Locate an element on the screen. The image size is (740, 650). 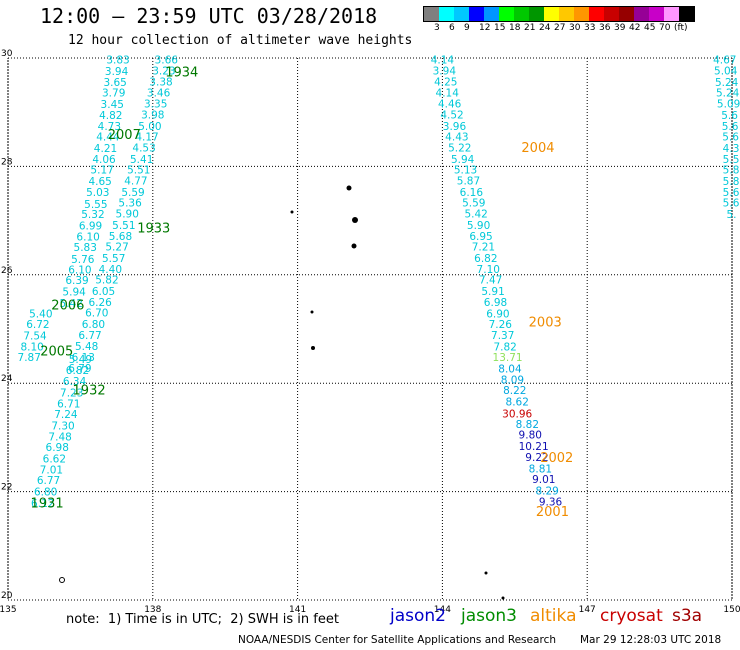
wave-height-value: 4.21 is located at coordinates (105, 149).